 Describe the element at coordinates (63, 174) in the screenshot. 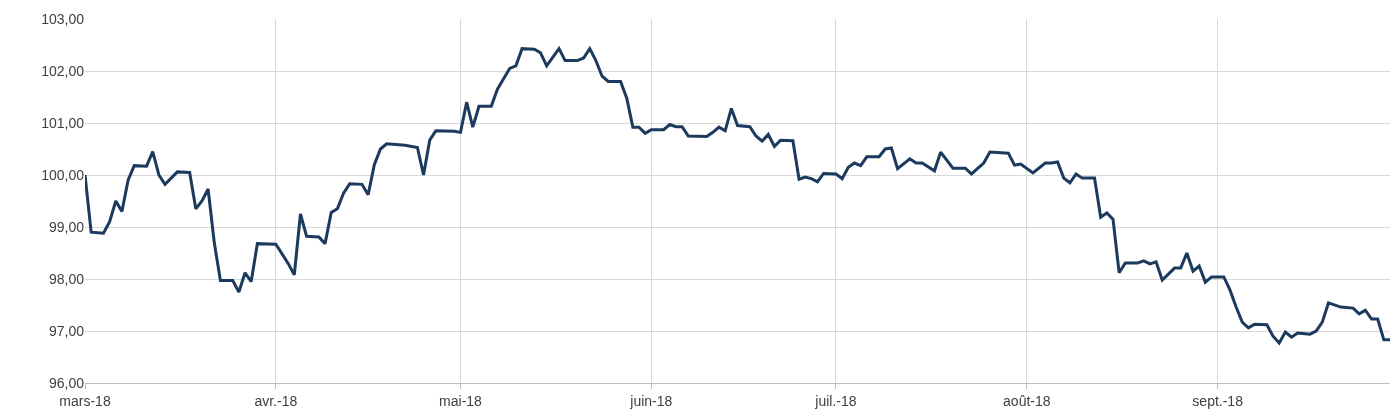

I see `y-tick-label: 100,00` at that location.